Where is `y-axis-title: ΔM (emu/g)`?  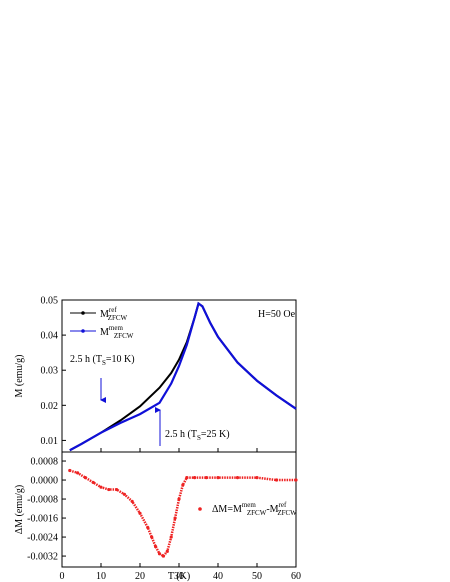
y-axis-title: ΔM (emu/g) is located at coordinates (19, 509).